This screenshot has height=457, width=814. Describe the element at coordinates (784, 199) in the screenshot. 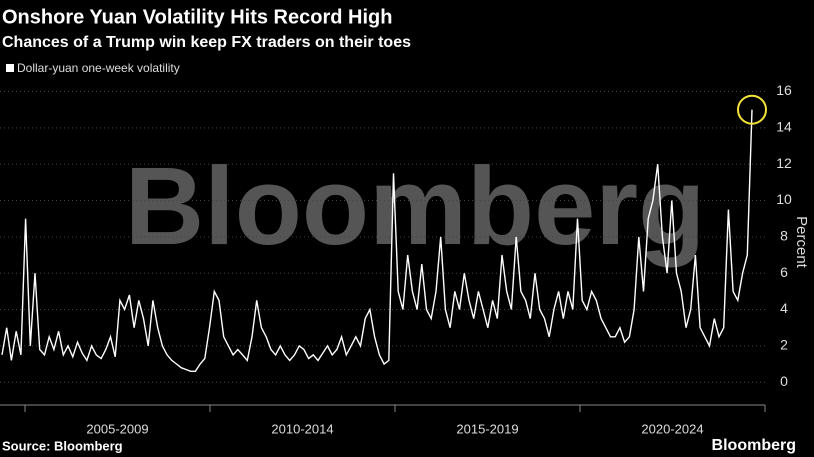

I see `y-tick-label: 10` at that location.